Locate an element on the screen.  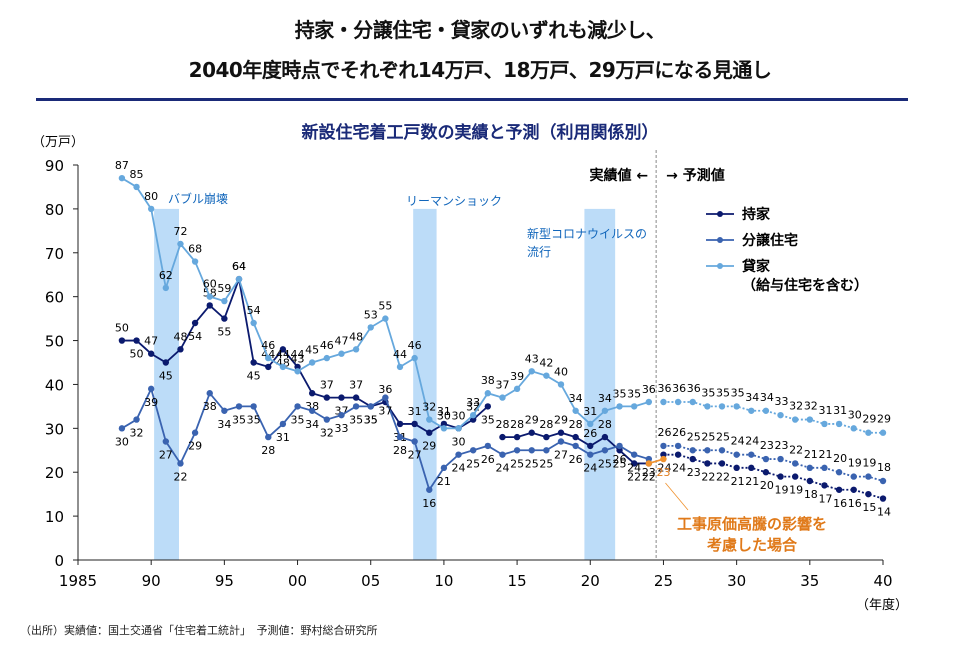
cost-scenario-point is located at coordinates (663, 459).